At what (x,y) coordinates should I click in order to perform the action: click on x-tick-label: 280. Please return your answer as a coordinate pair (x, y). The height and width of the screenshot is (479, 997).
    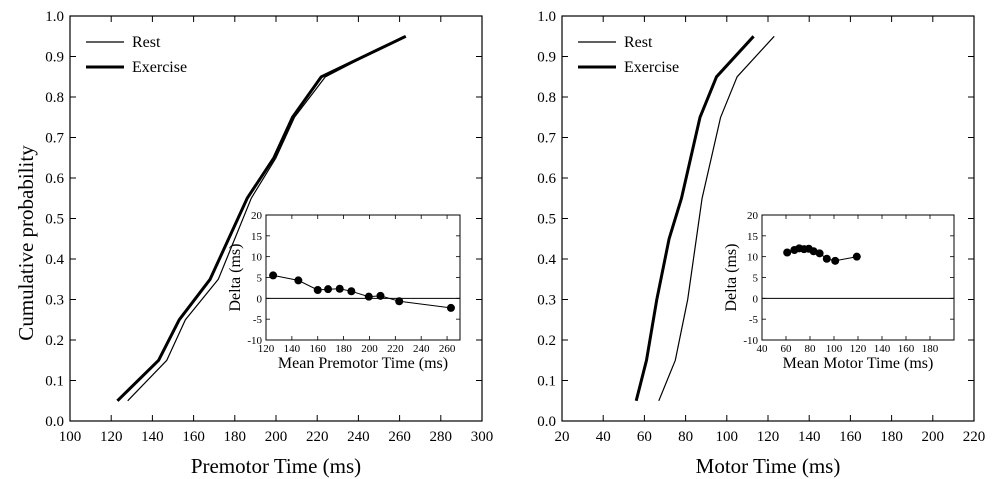
    Looking at the image, I should click on (441, 437).